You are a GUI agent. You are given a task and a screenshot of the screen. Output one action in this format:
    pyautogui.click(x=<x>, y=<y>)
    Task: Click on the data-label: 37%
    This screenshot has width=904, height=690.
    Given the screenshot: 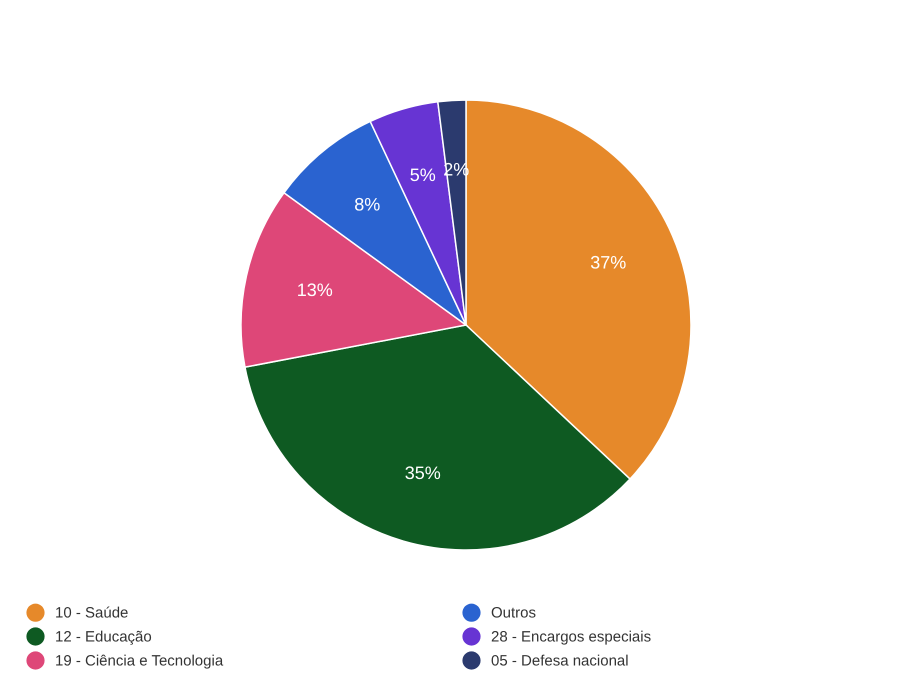 What is the action you would take?
    pyautogui.click(x=608, y=262)
    